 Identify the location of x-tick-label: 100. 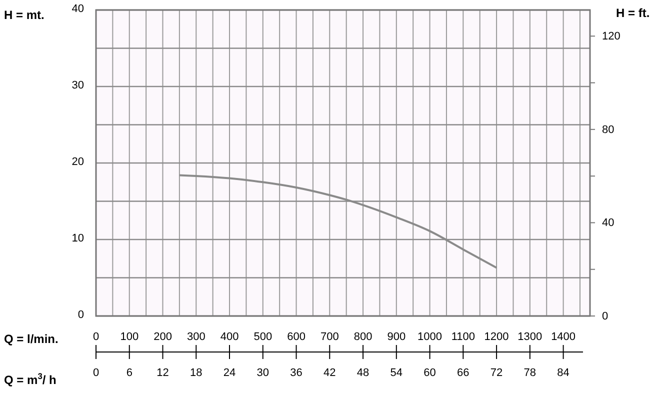
(129, 337).